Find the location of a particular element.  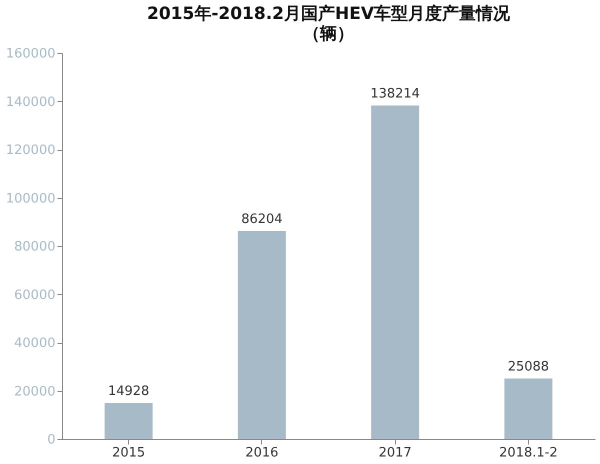

chart-subtitle: （辆） is located at coordinates (328, 34).